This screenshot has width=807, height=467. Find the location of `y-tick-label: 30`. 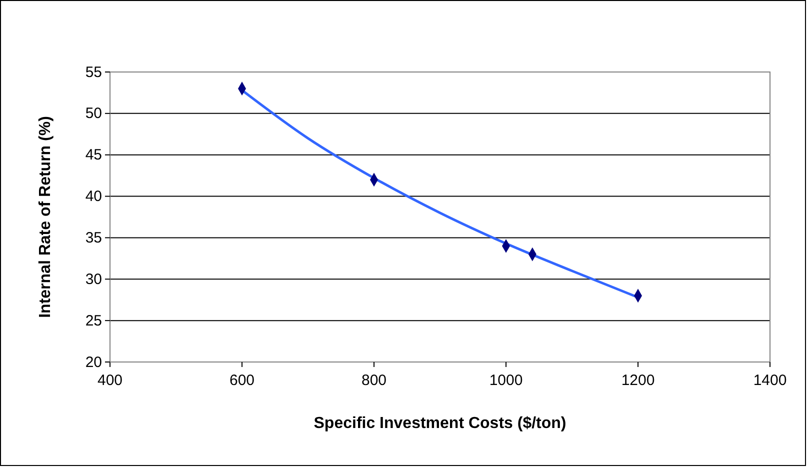

y-tick-label: 30 is located at coordinates (93, 279).